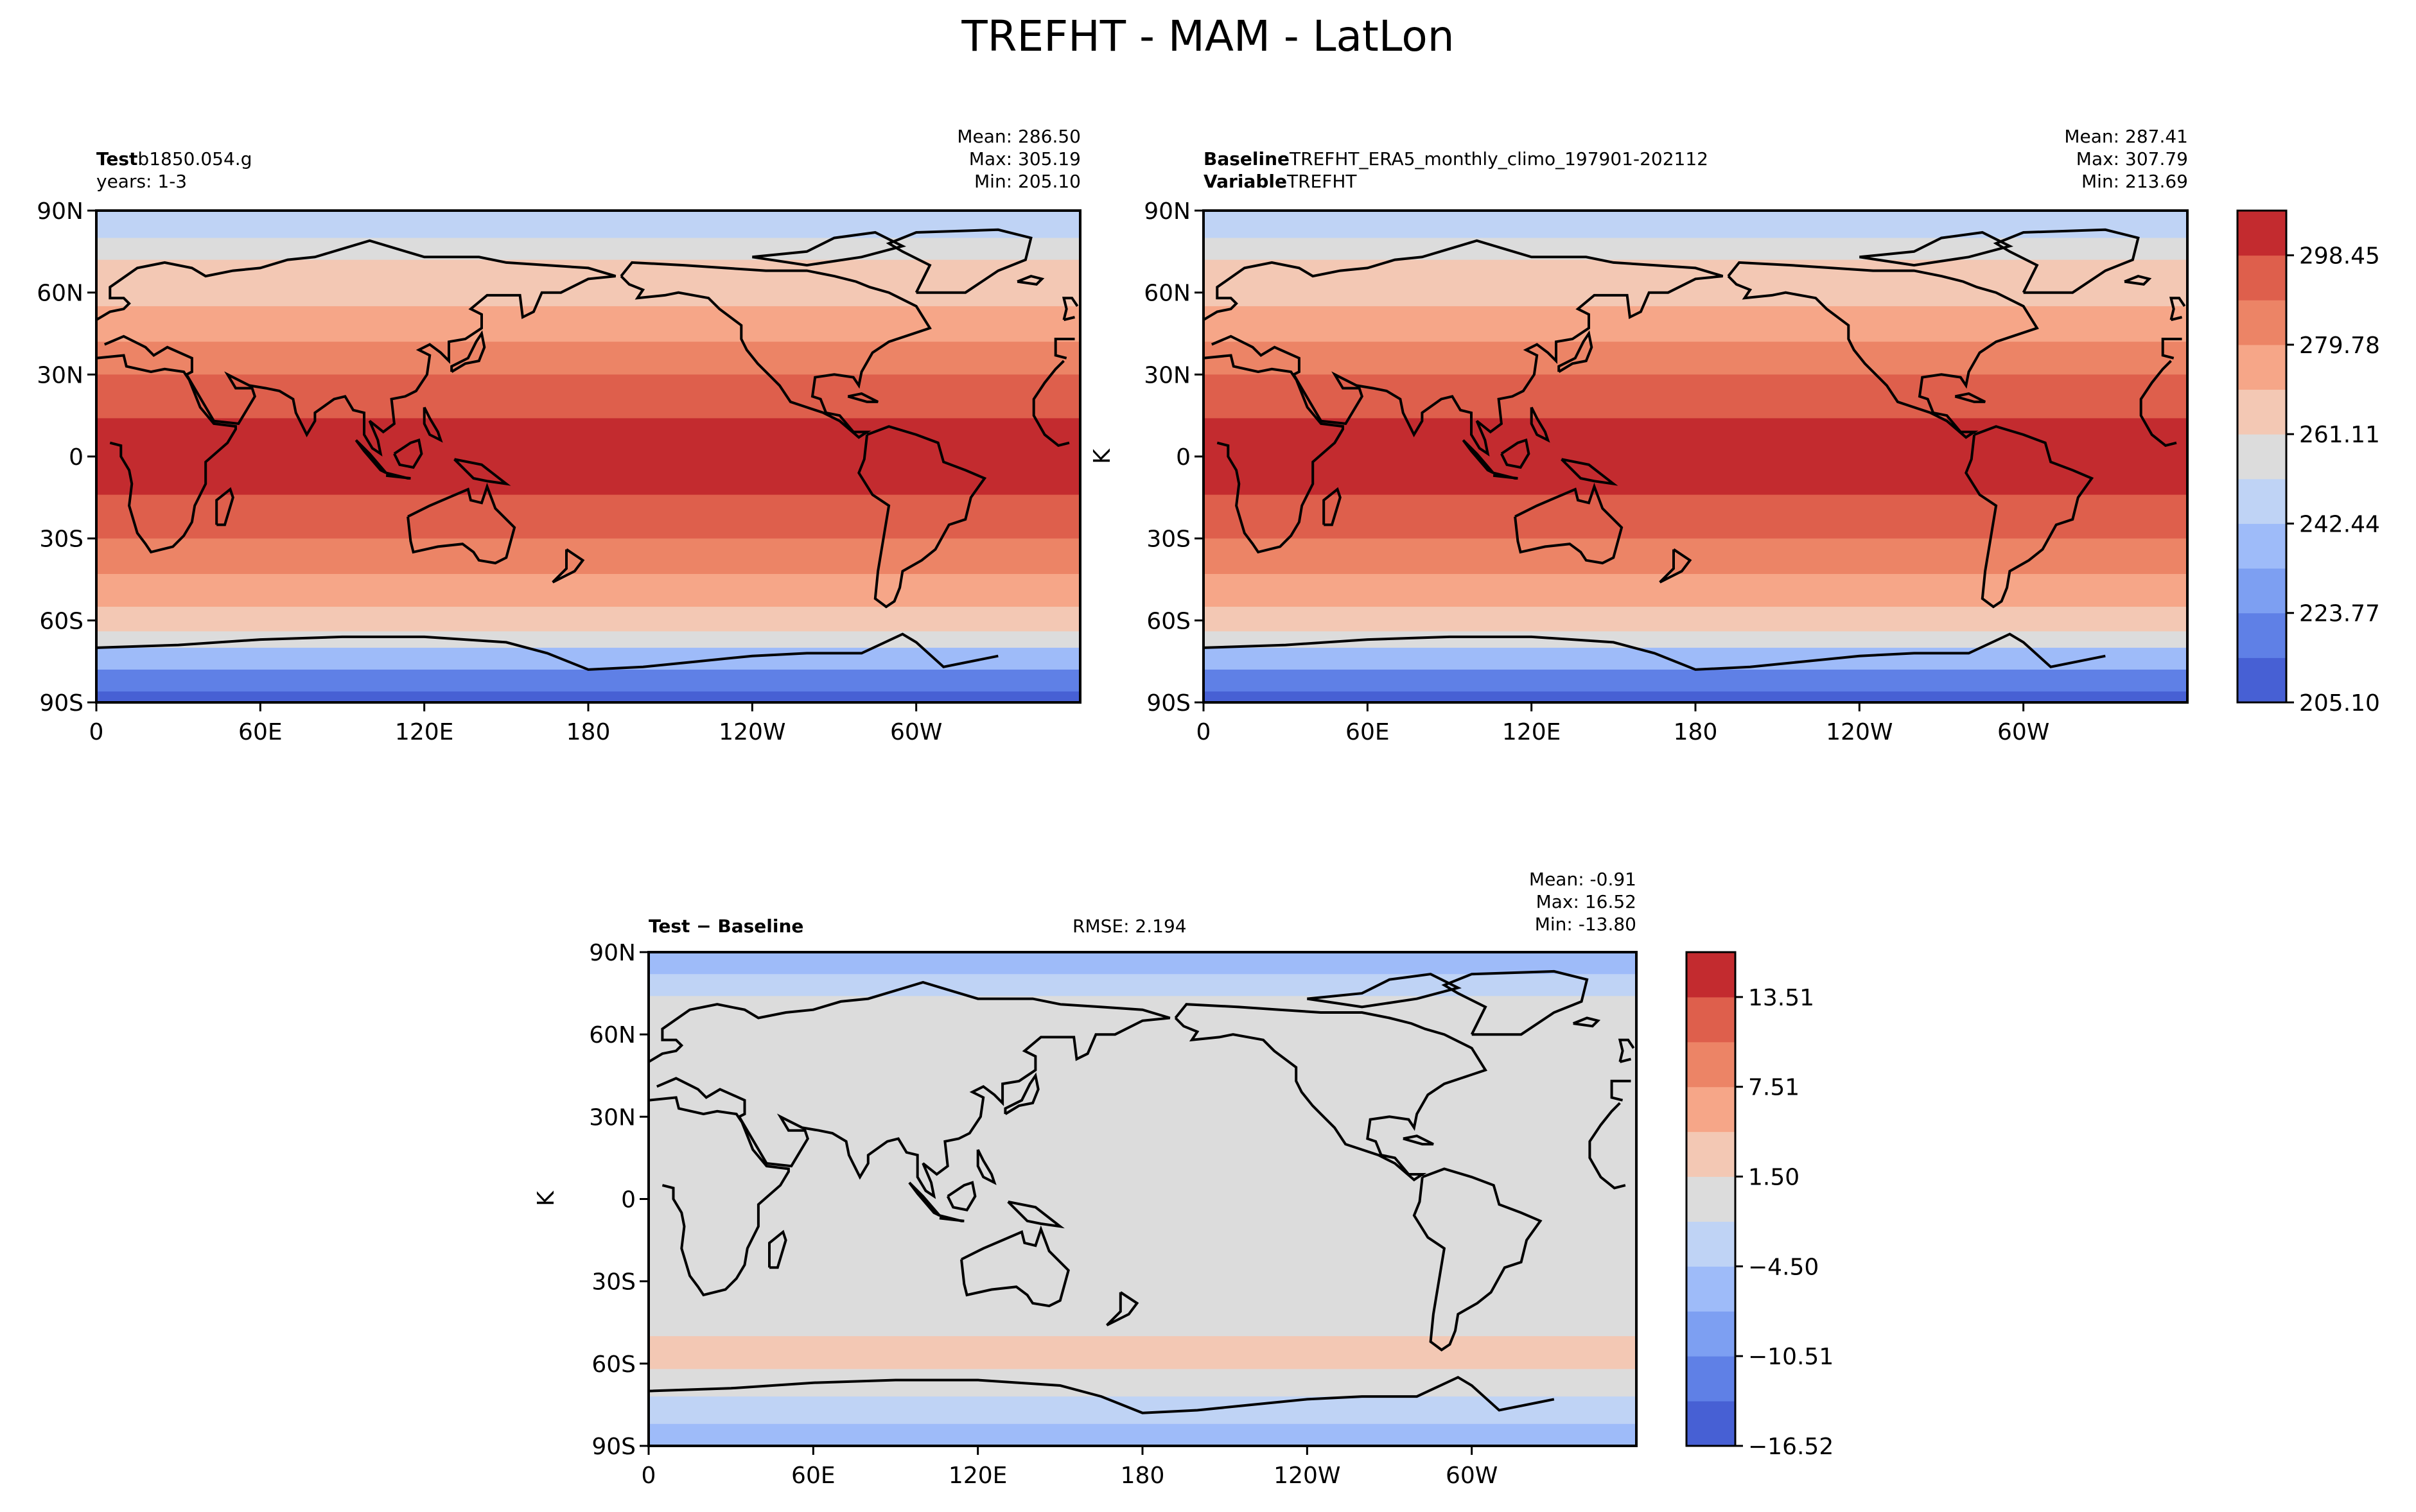 The height and width of the screenshot is (1512, 2416). Describe the element at coordinates (1759, 1205) in the screenshot. I see `difference-colorbar: 13.51 7.51 1.50 −4.50 −10.51 −16.52` at that location.